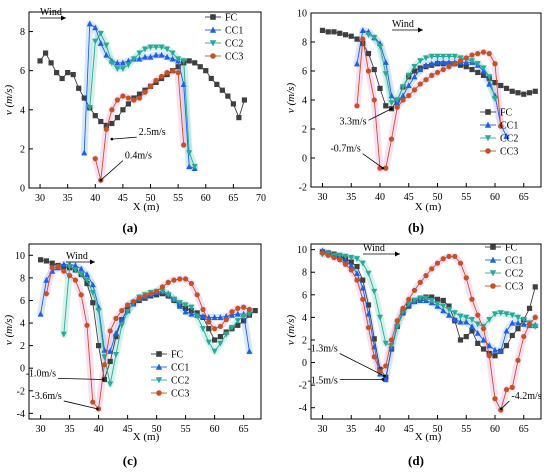 This screenshot has height=472, width=550. Describe the element at coordinates (22, 346) in the screenshot. I see `y-tick-label: 2` at that location.